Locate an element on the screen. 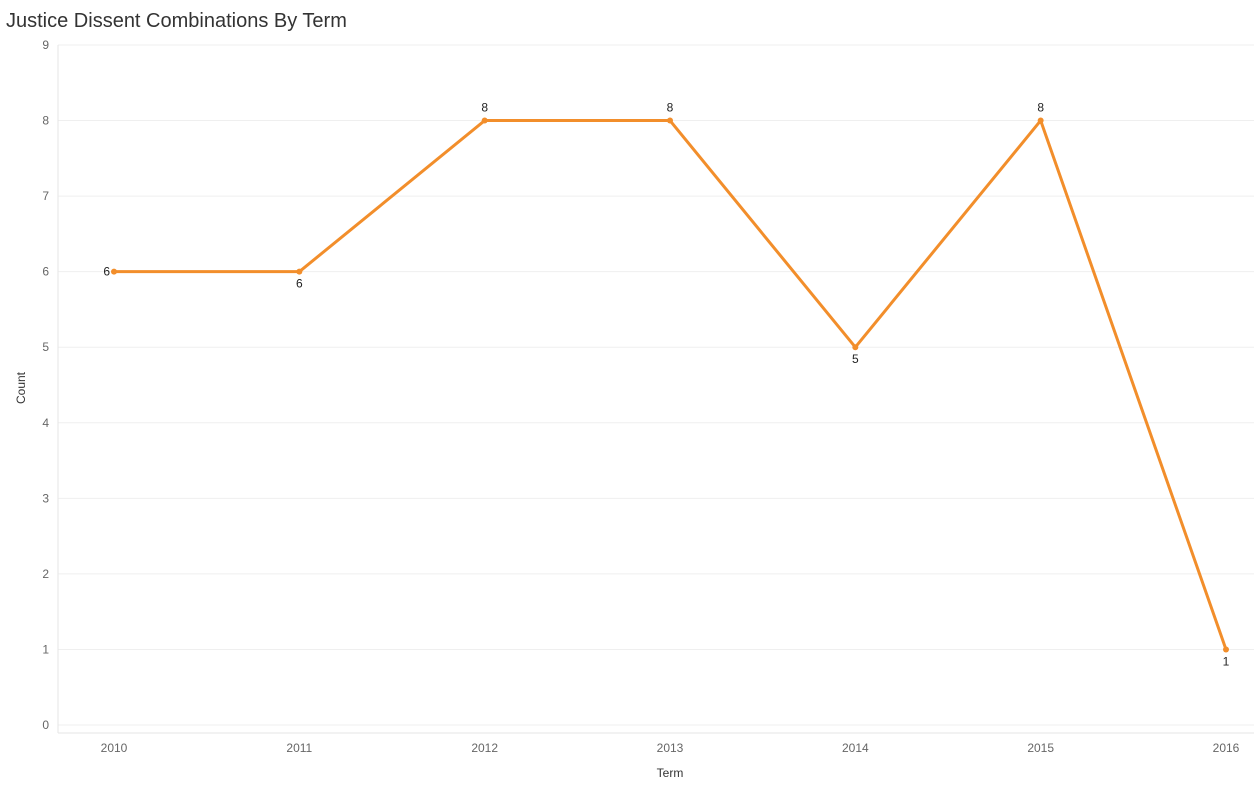  y-axis-title: Count is located at coordinates (21, 387).